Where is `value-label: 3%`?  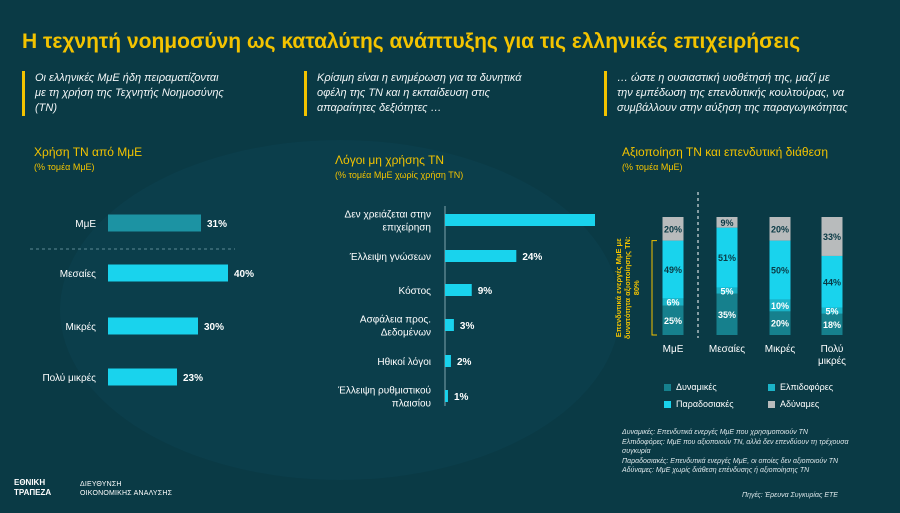
value-label: 3% is located at coordinates (467, 326).